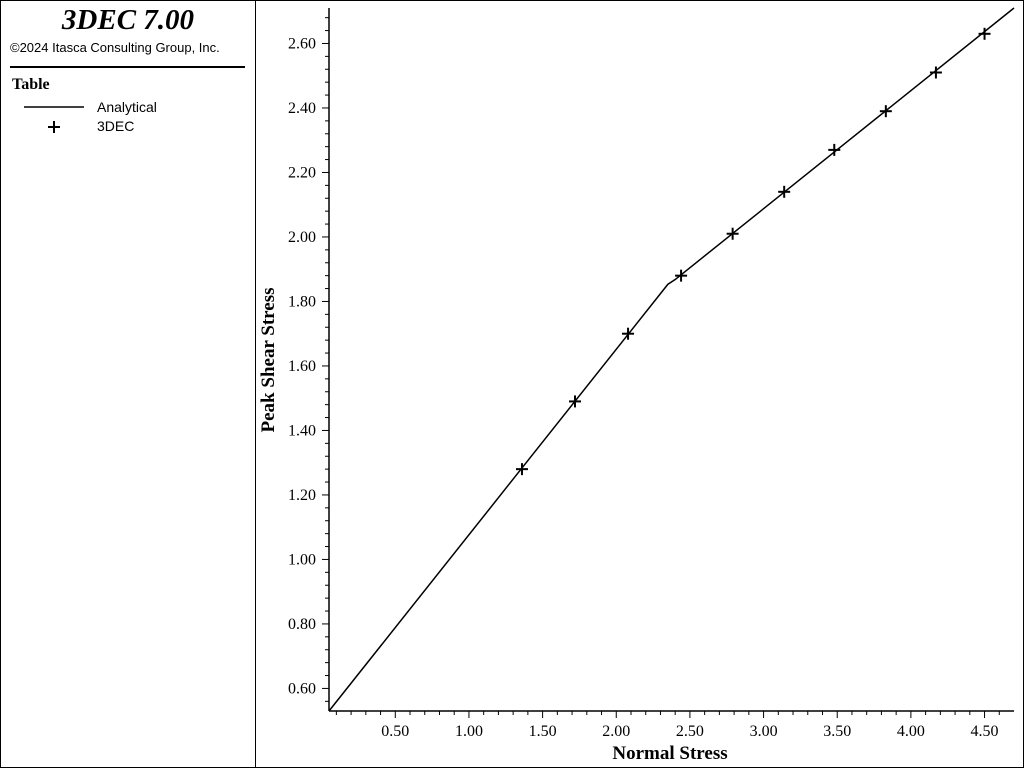 This screenshot has height=768, width=1024. I want to click on legend-entry-3dec: 3DEC, so click(128, 126).